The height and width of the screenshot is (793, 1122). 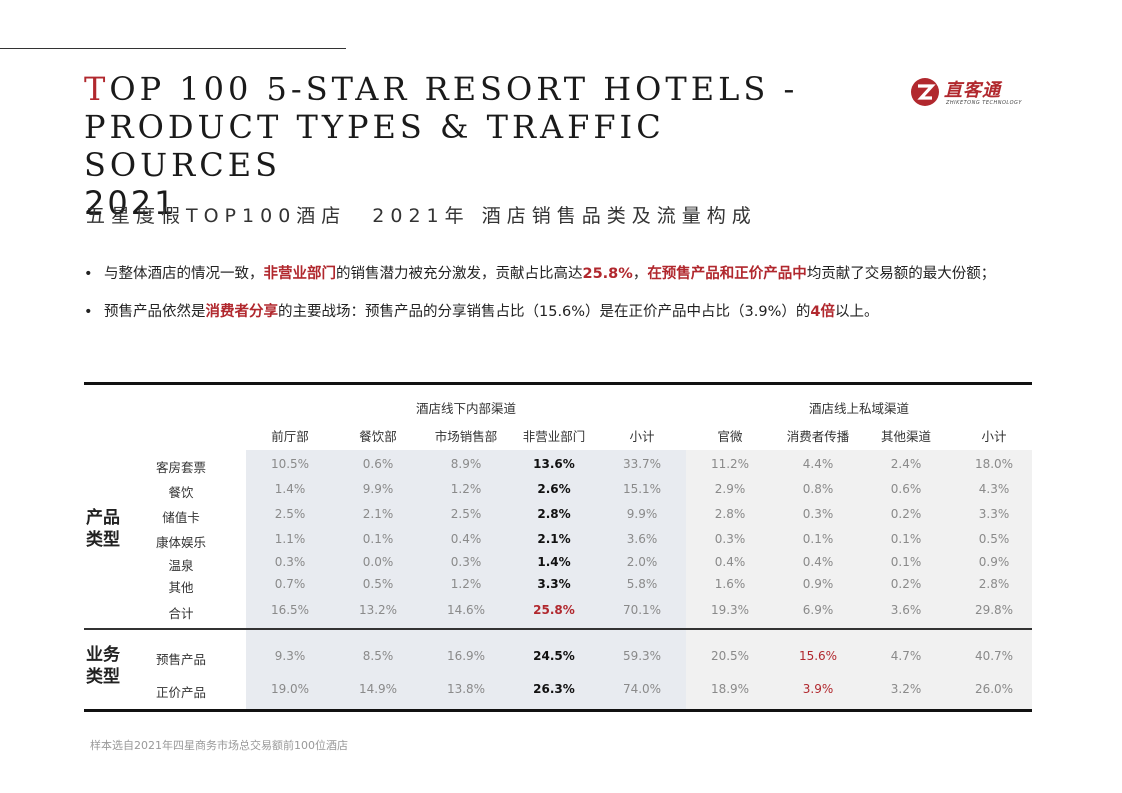 I want to click on table-cell: 3.6%, so click(x=642, y=539).